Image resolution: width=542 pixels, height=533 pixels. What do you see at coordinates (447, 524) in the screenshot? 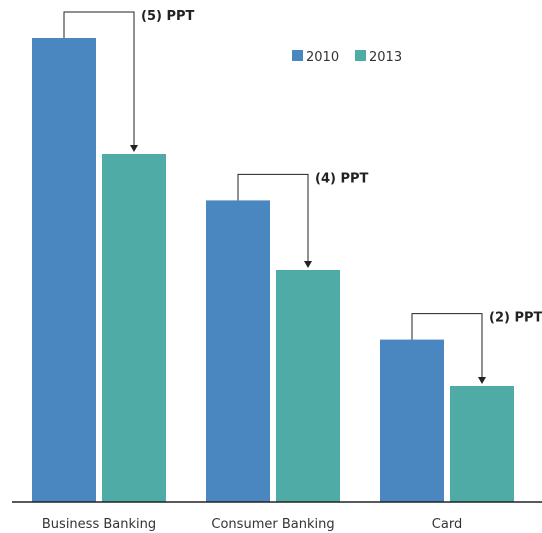
I see `category-label-card: Card` at bounding box center [447, 524].